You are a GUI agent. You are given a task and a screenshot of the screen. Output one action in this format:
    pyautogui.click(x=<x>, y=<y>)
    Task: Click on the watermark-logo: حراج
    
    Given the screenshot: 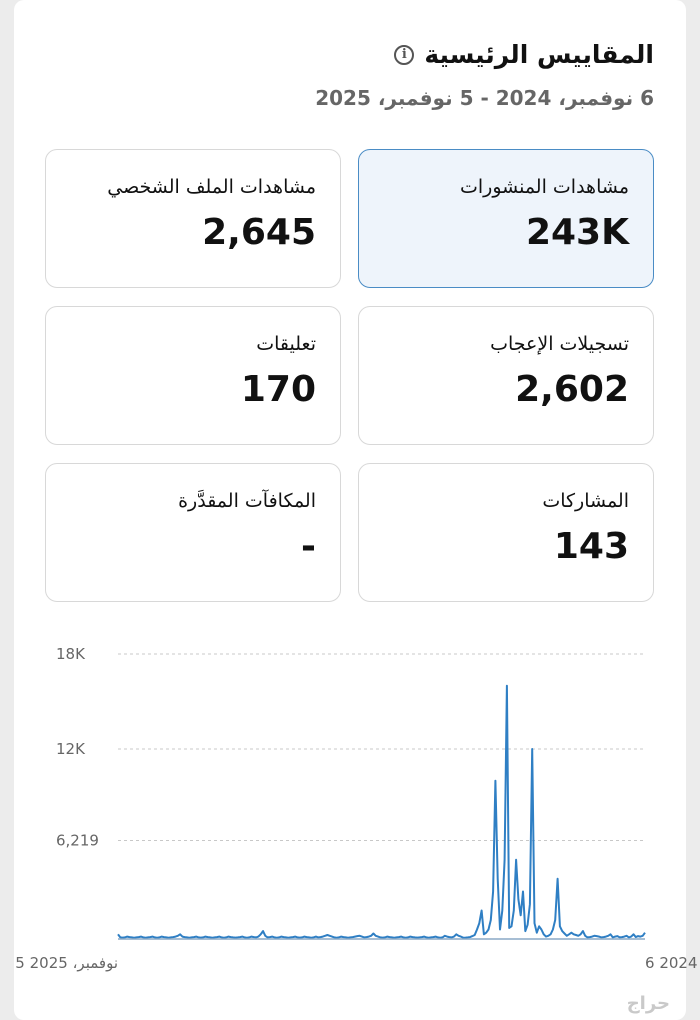 What is the action you would take?
    pyautogui.click(x=648, y=1003)
    